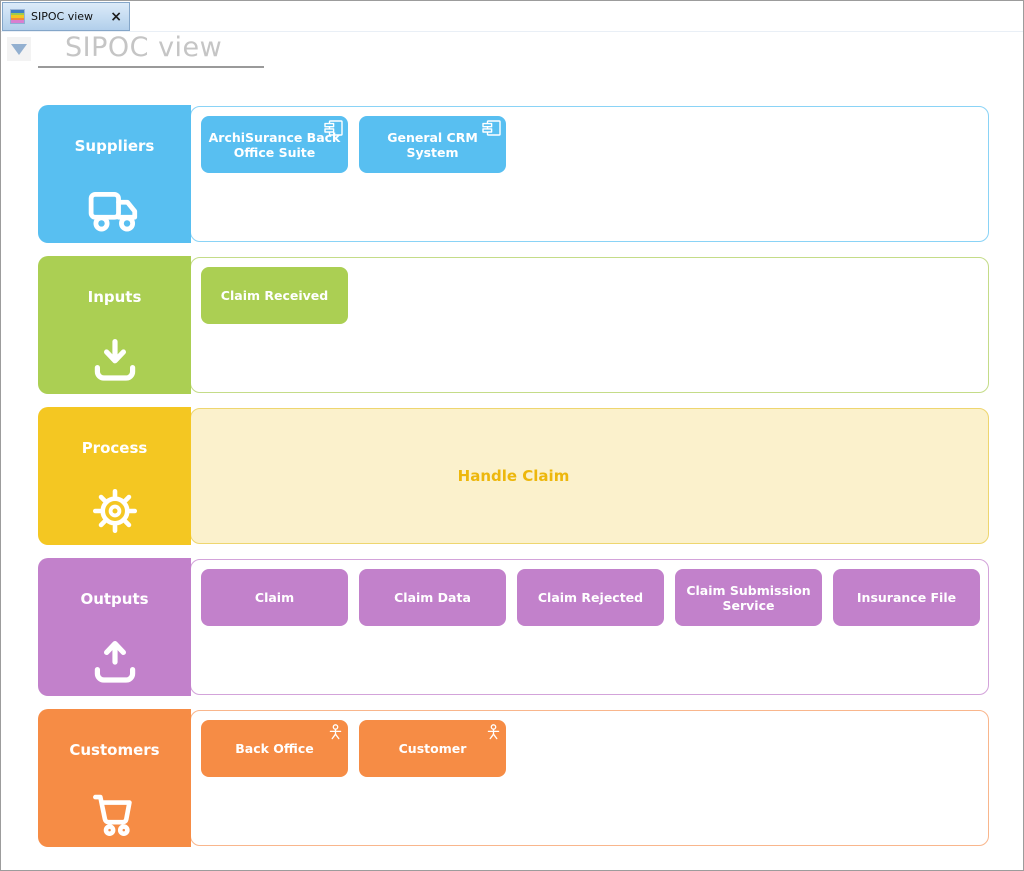 The height and width of the screenshot is (871, 1024). I want to click on item-label: Insurance File, so click(906, 597).